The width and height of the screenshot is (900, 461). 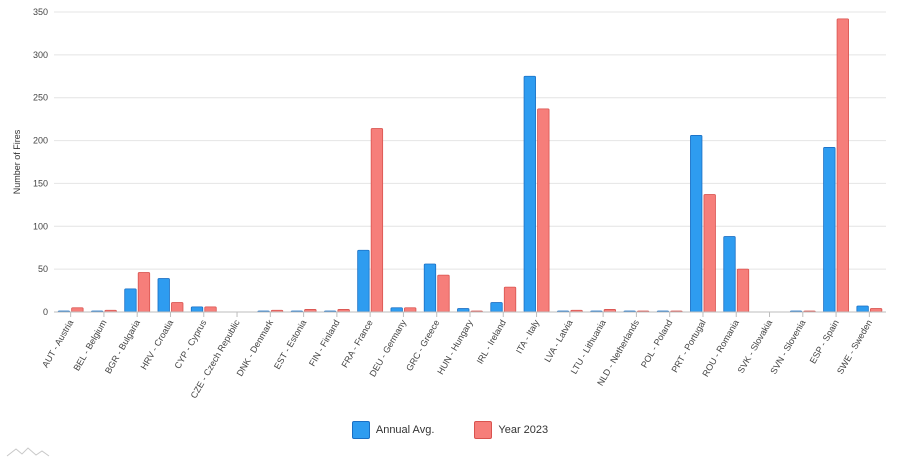 What do you see at coordinates (755, 346) in the screenshot?
I see `x-tick-label: SVK - Slovakia` at bounding box center [755, 346].